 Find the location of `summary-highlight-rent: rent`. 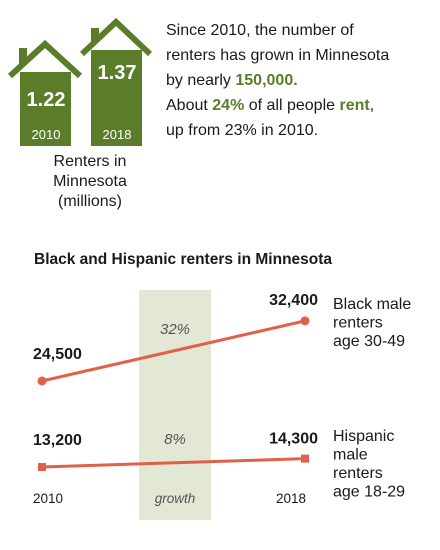

summary-highlight-rent: rent is located at coordinates (354, 105).